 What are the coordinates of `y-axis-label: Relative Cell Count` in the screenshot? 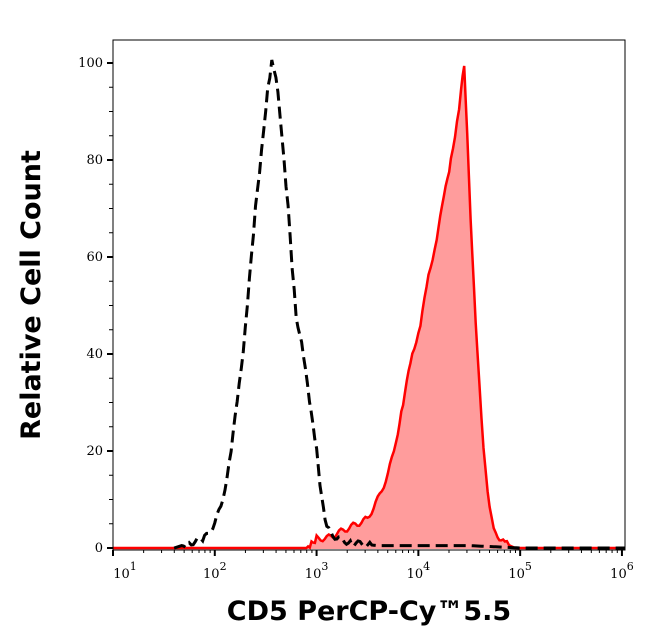 It's located at (31, 295).